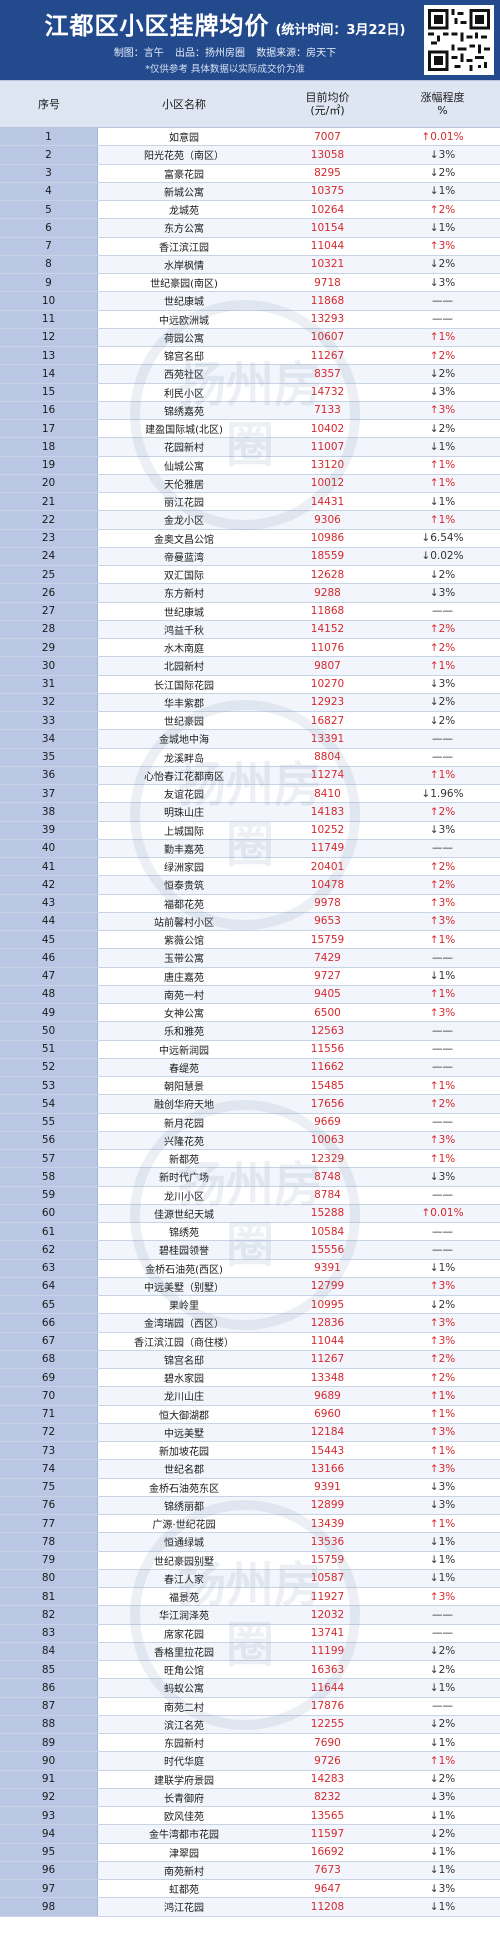  What do you see at coordinates (250, 1451) in the screenshot?
I see `table-row: 73 新加坡花园 15443 ↑1%` at bounding box center [250, 1451].